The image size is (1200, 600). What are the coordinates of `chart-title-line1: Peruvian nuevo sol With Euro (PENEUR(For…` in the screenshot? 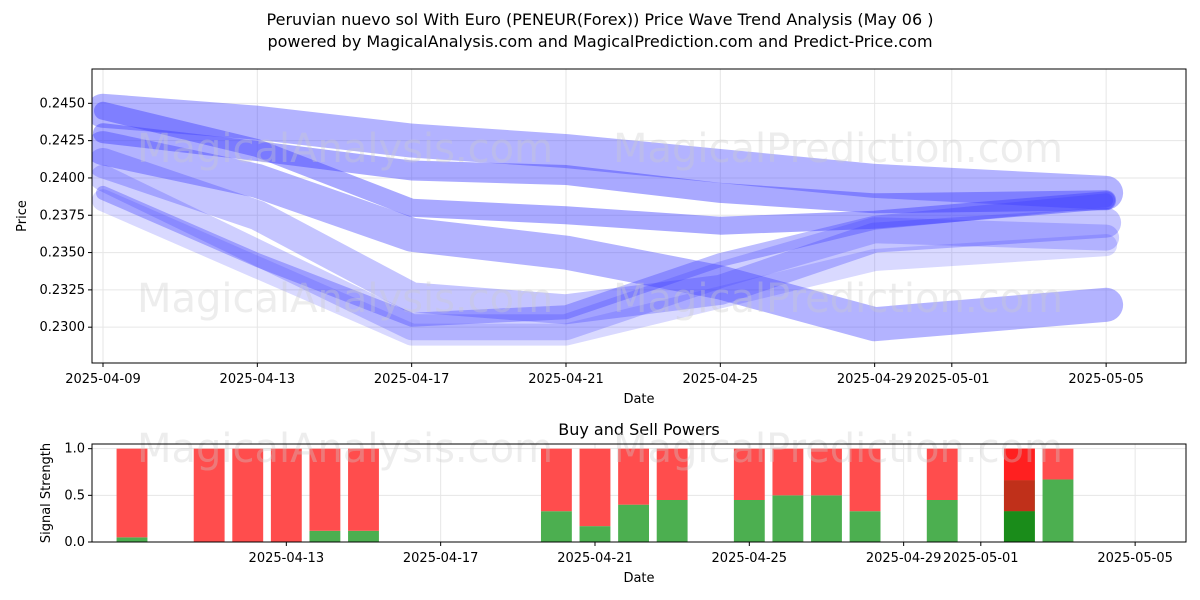 It's located at (600, 19).